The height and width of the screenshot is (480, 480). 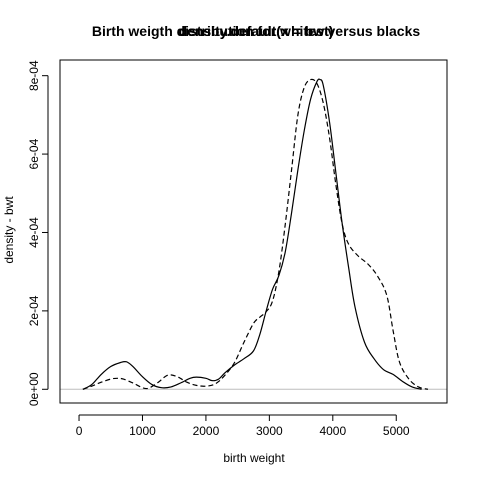 What do you see at coordinates (34, 232) in the screenshot?
I see `y-tick-label: 4e-04` at bounding box center [34, 232].